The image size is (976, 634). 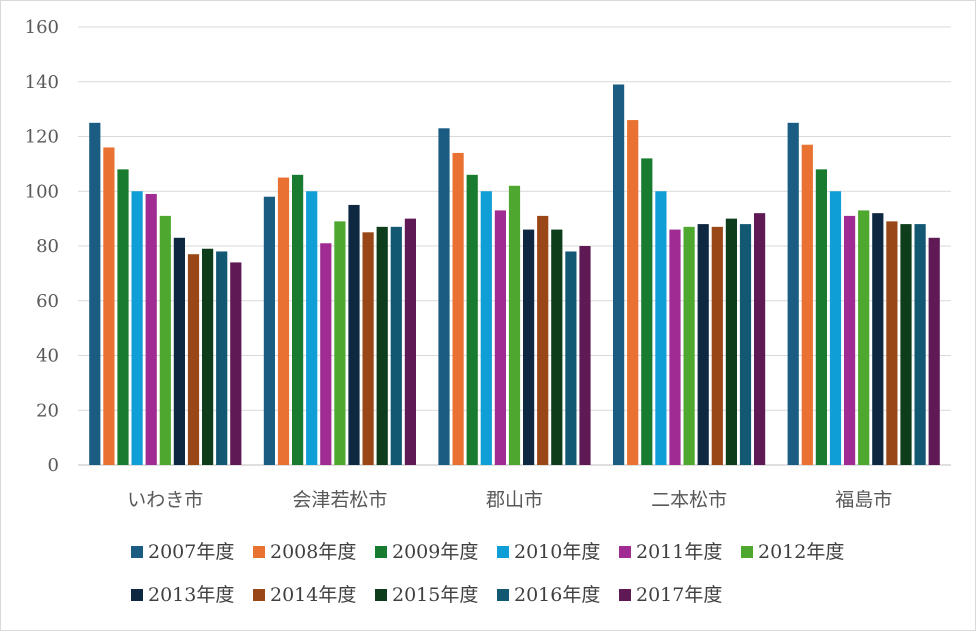 I want to click on legend-label: 2009年度, so click(x=435, y=552).